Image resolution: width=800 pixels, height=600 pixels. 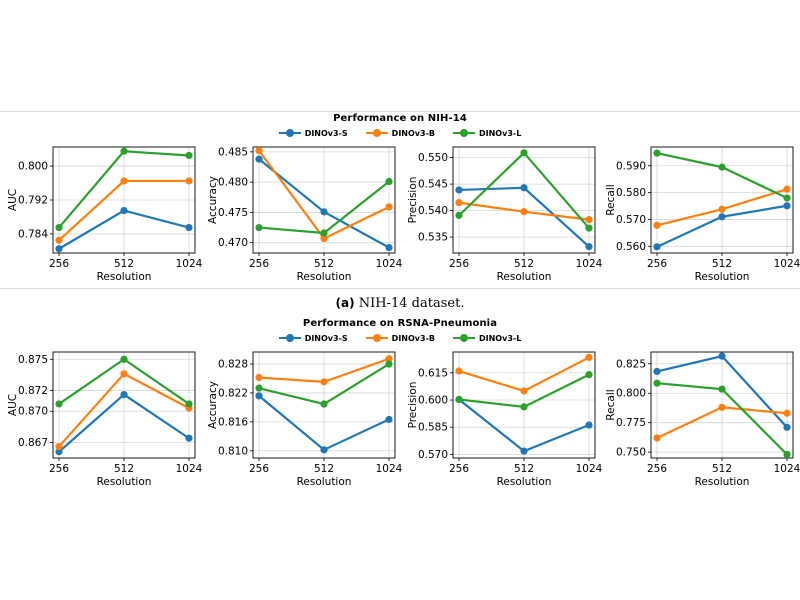 What do you see at coordinates (631, 453) in the screenshot?
I see `y-tick-label: 0.750` at bounding box center [631, 453].